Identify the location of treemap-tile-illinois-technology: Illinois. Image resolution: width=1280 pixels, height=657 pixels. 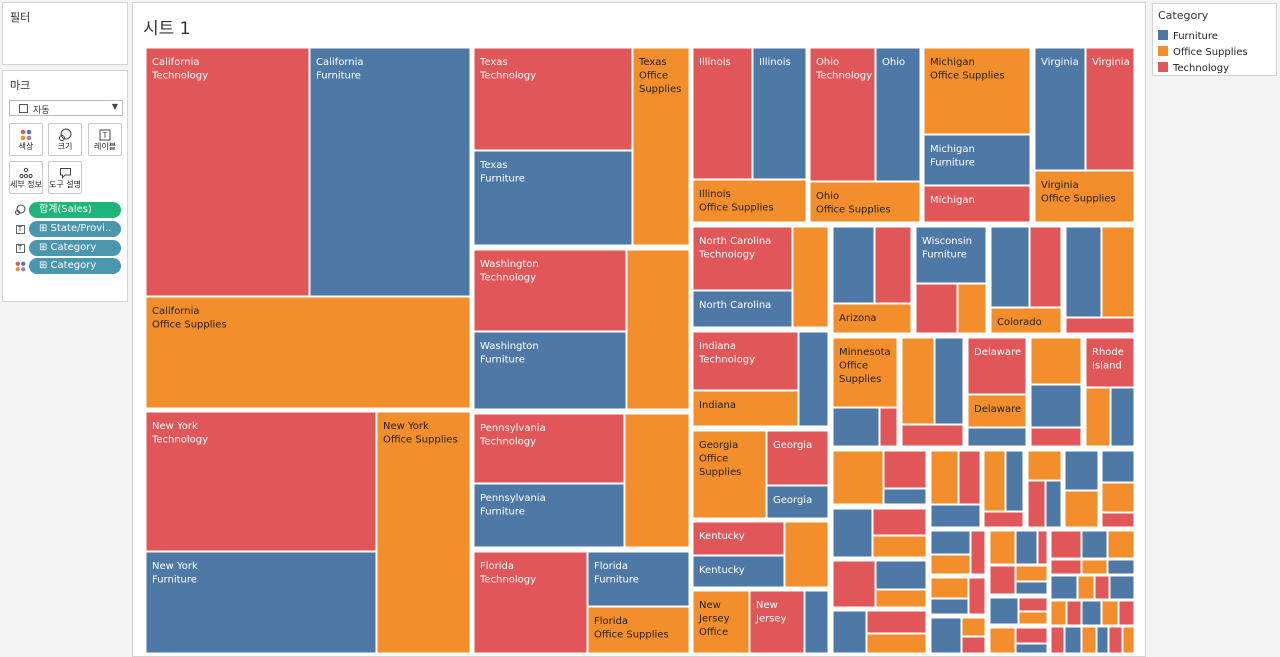
(722, 113).